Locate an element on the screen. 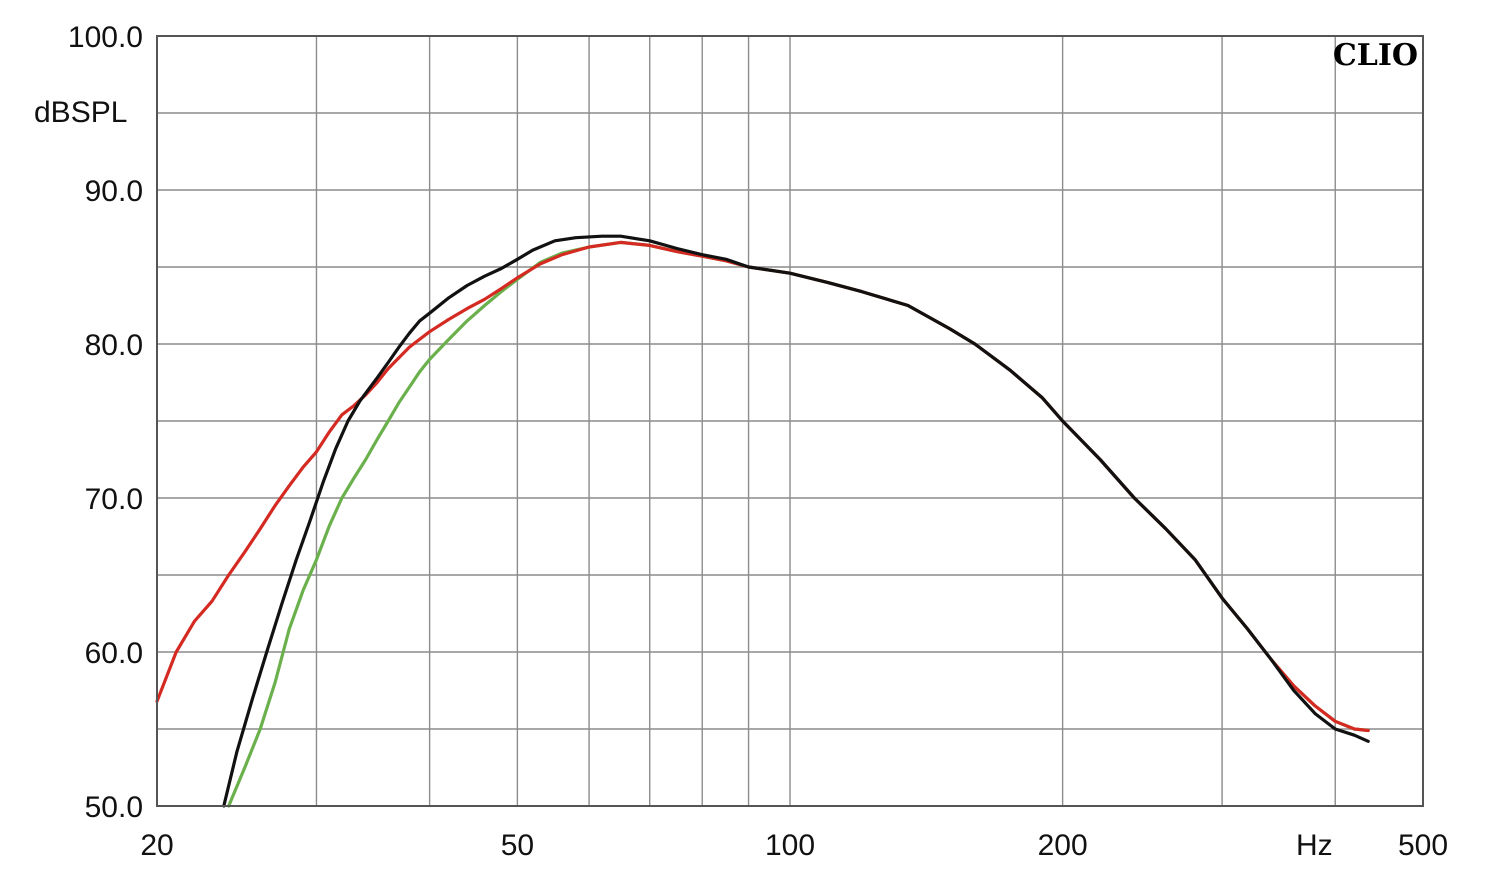 The height and width of the screenshot is (879, 1500). y-tick-label: 80.0 is located at coordinates (114, 345).